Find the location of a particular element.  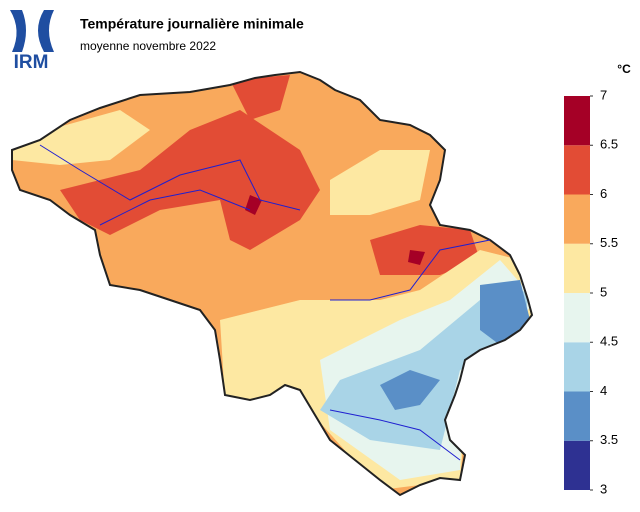

colorbar-tick-label: 7 is located at coordinates (603, 94).